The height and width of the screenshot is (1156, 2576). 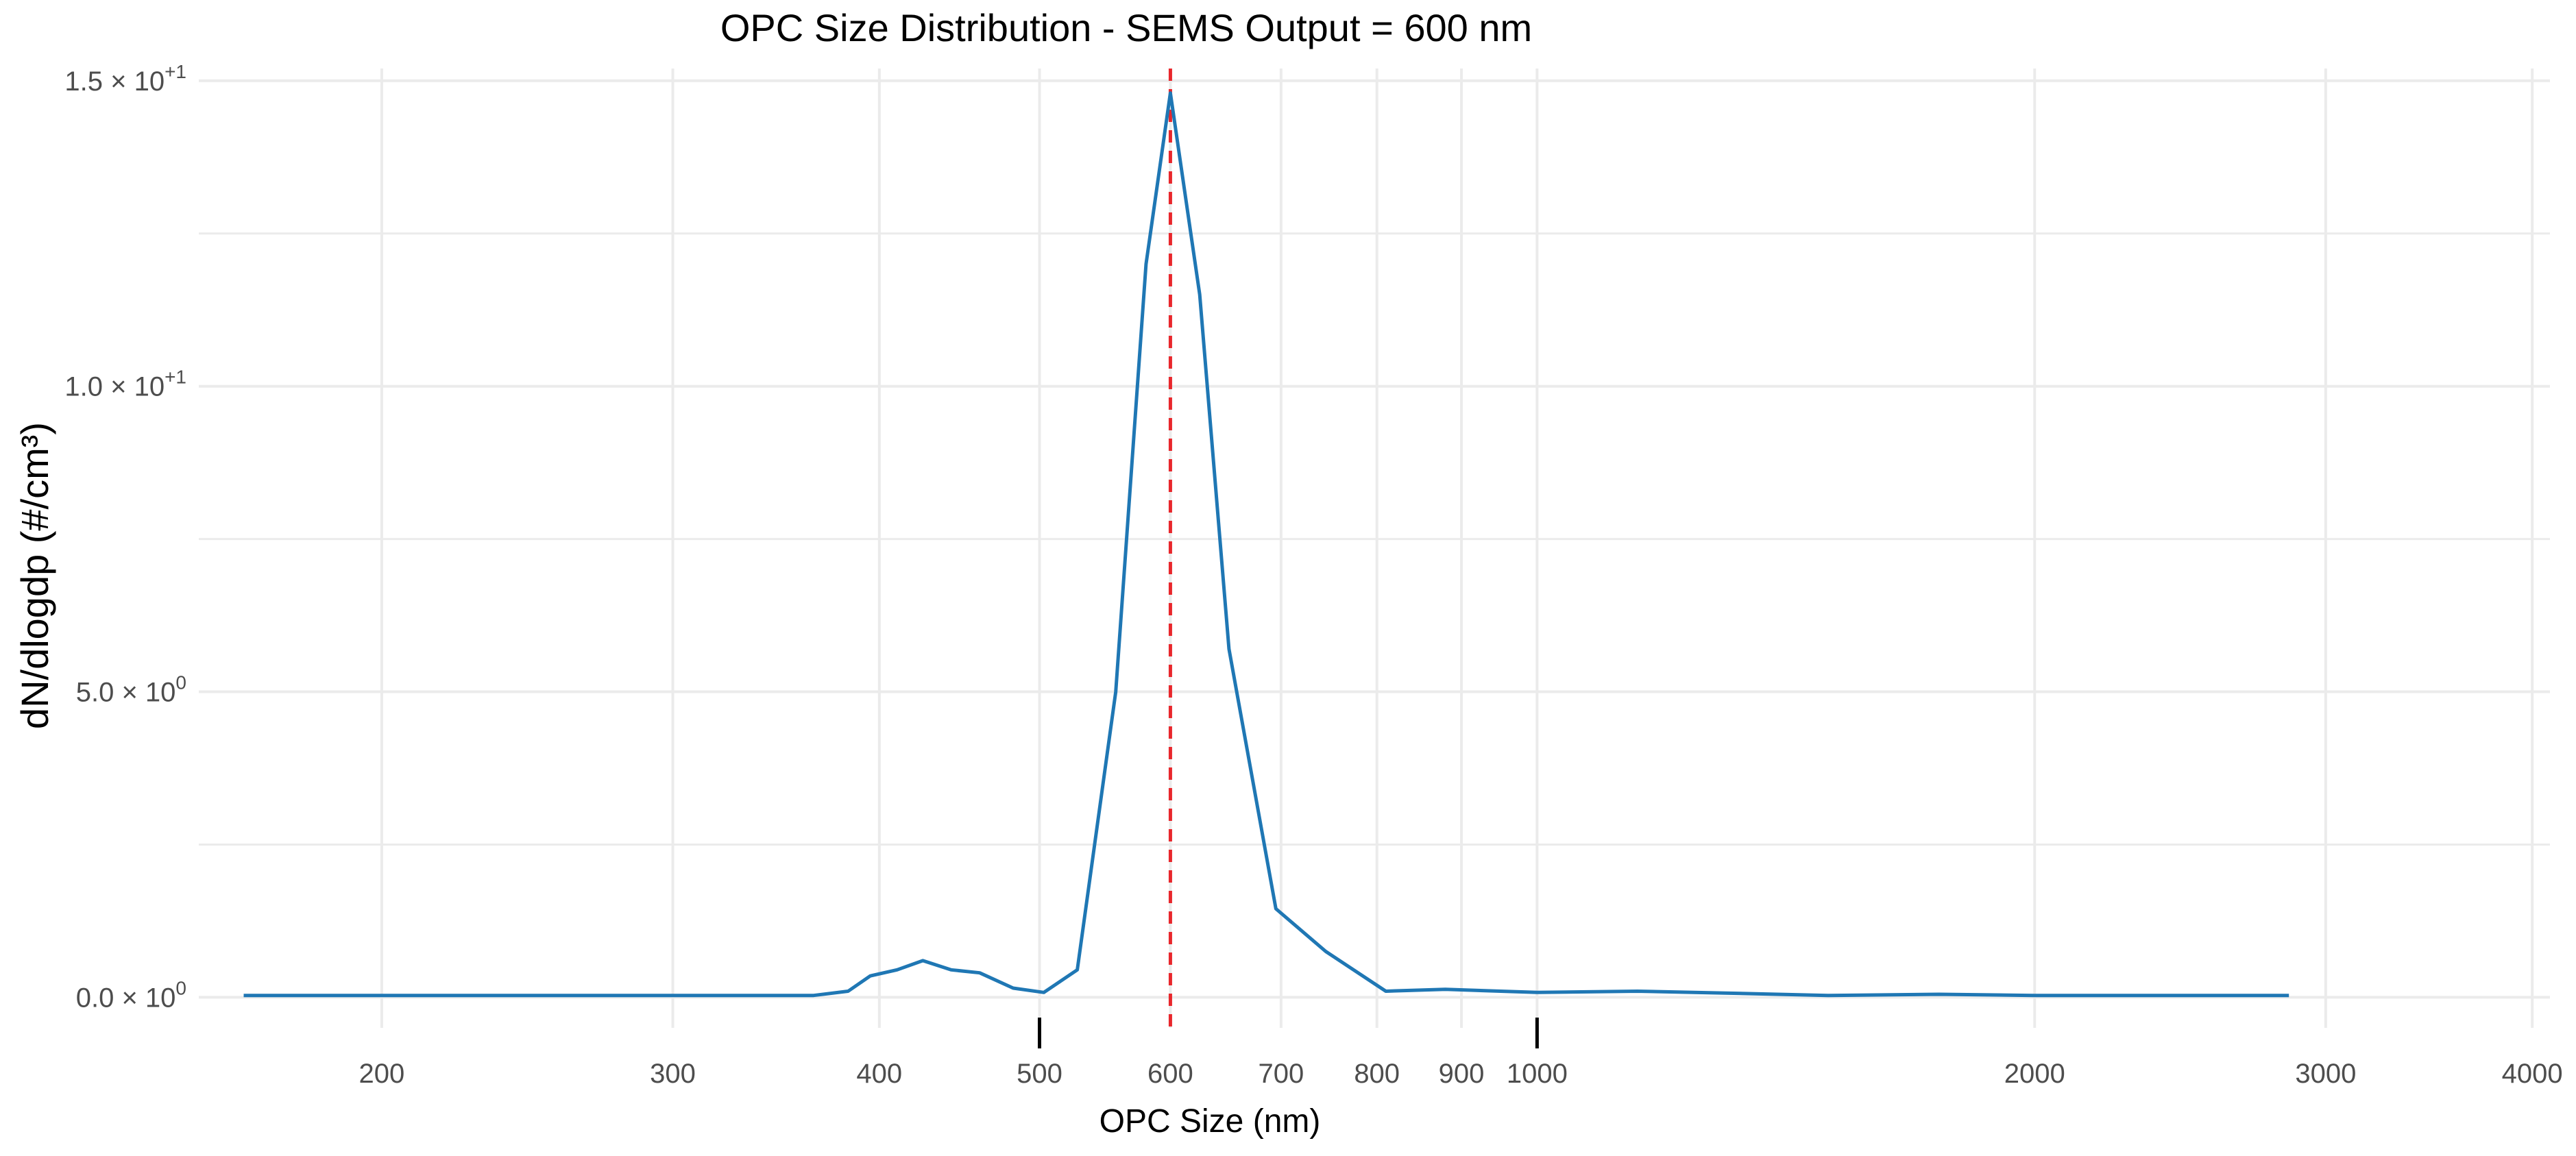 What do you see at coordinates (1281, 1074) in the screenshot?
I see `x-tick-label: 700` at bounding box center [1281, 1074].